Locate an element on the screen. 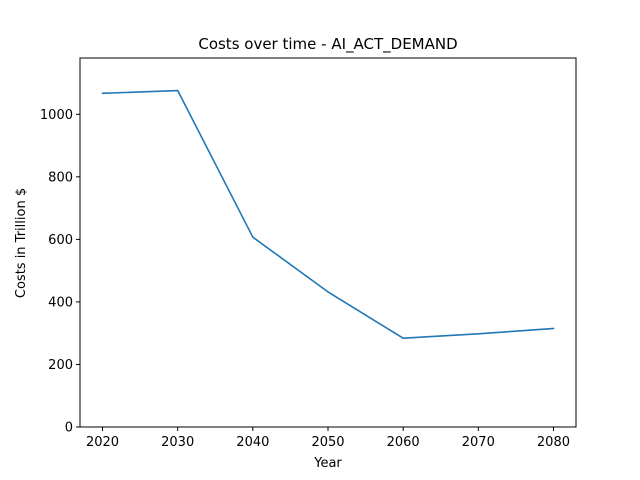 The width and height of the screenshot is (640, 480). y-tick-label-400: 400 is located at coordinates (60, 302).